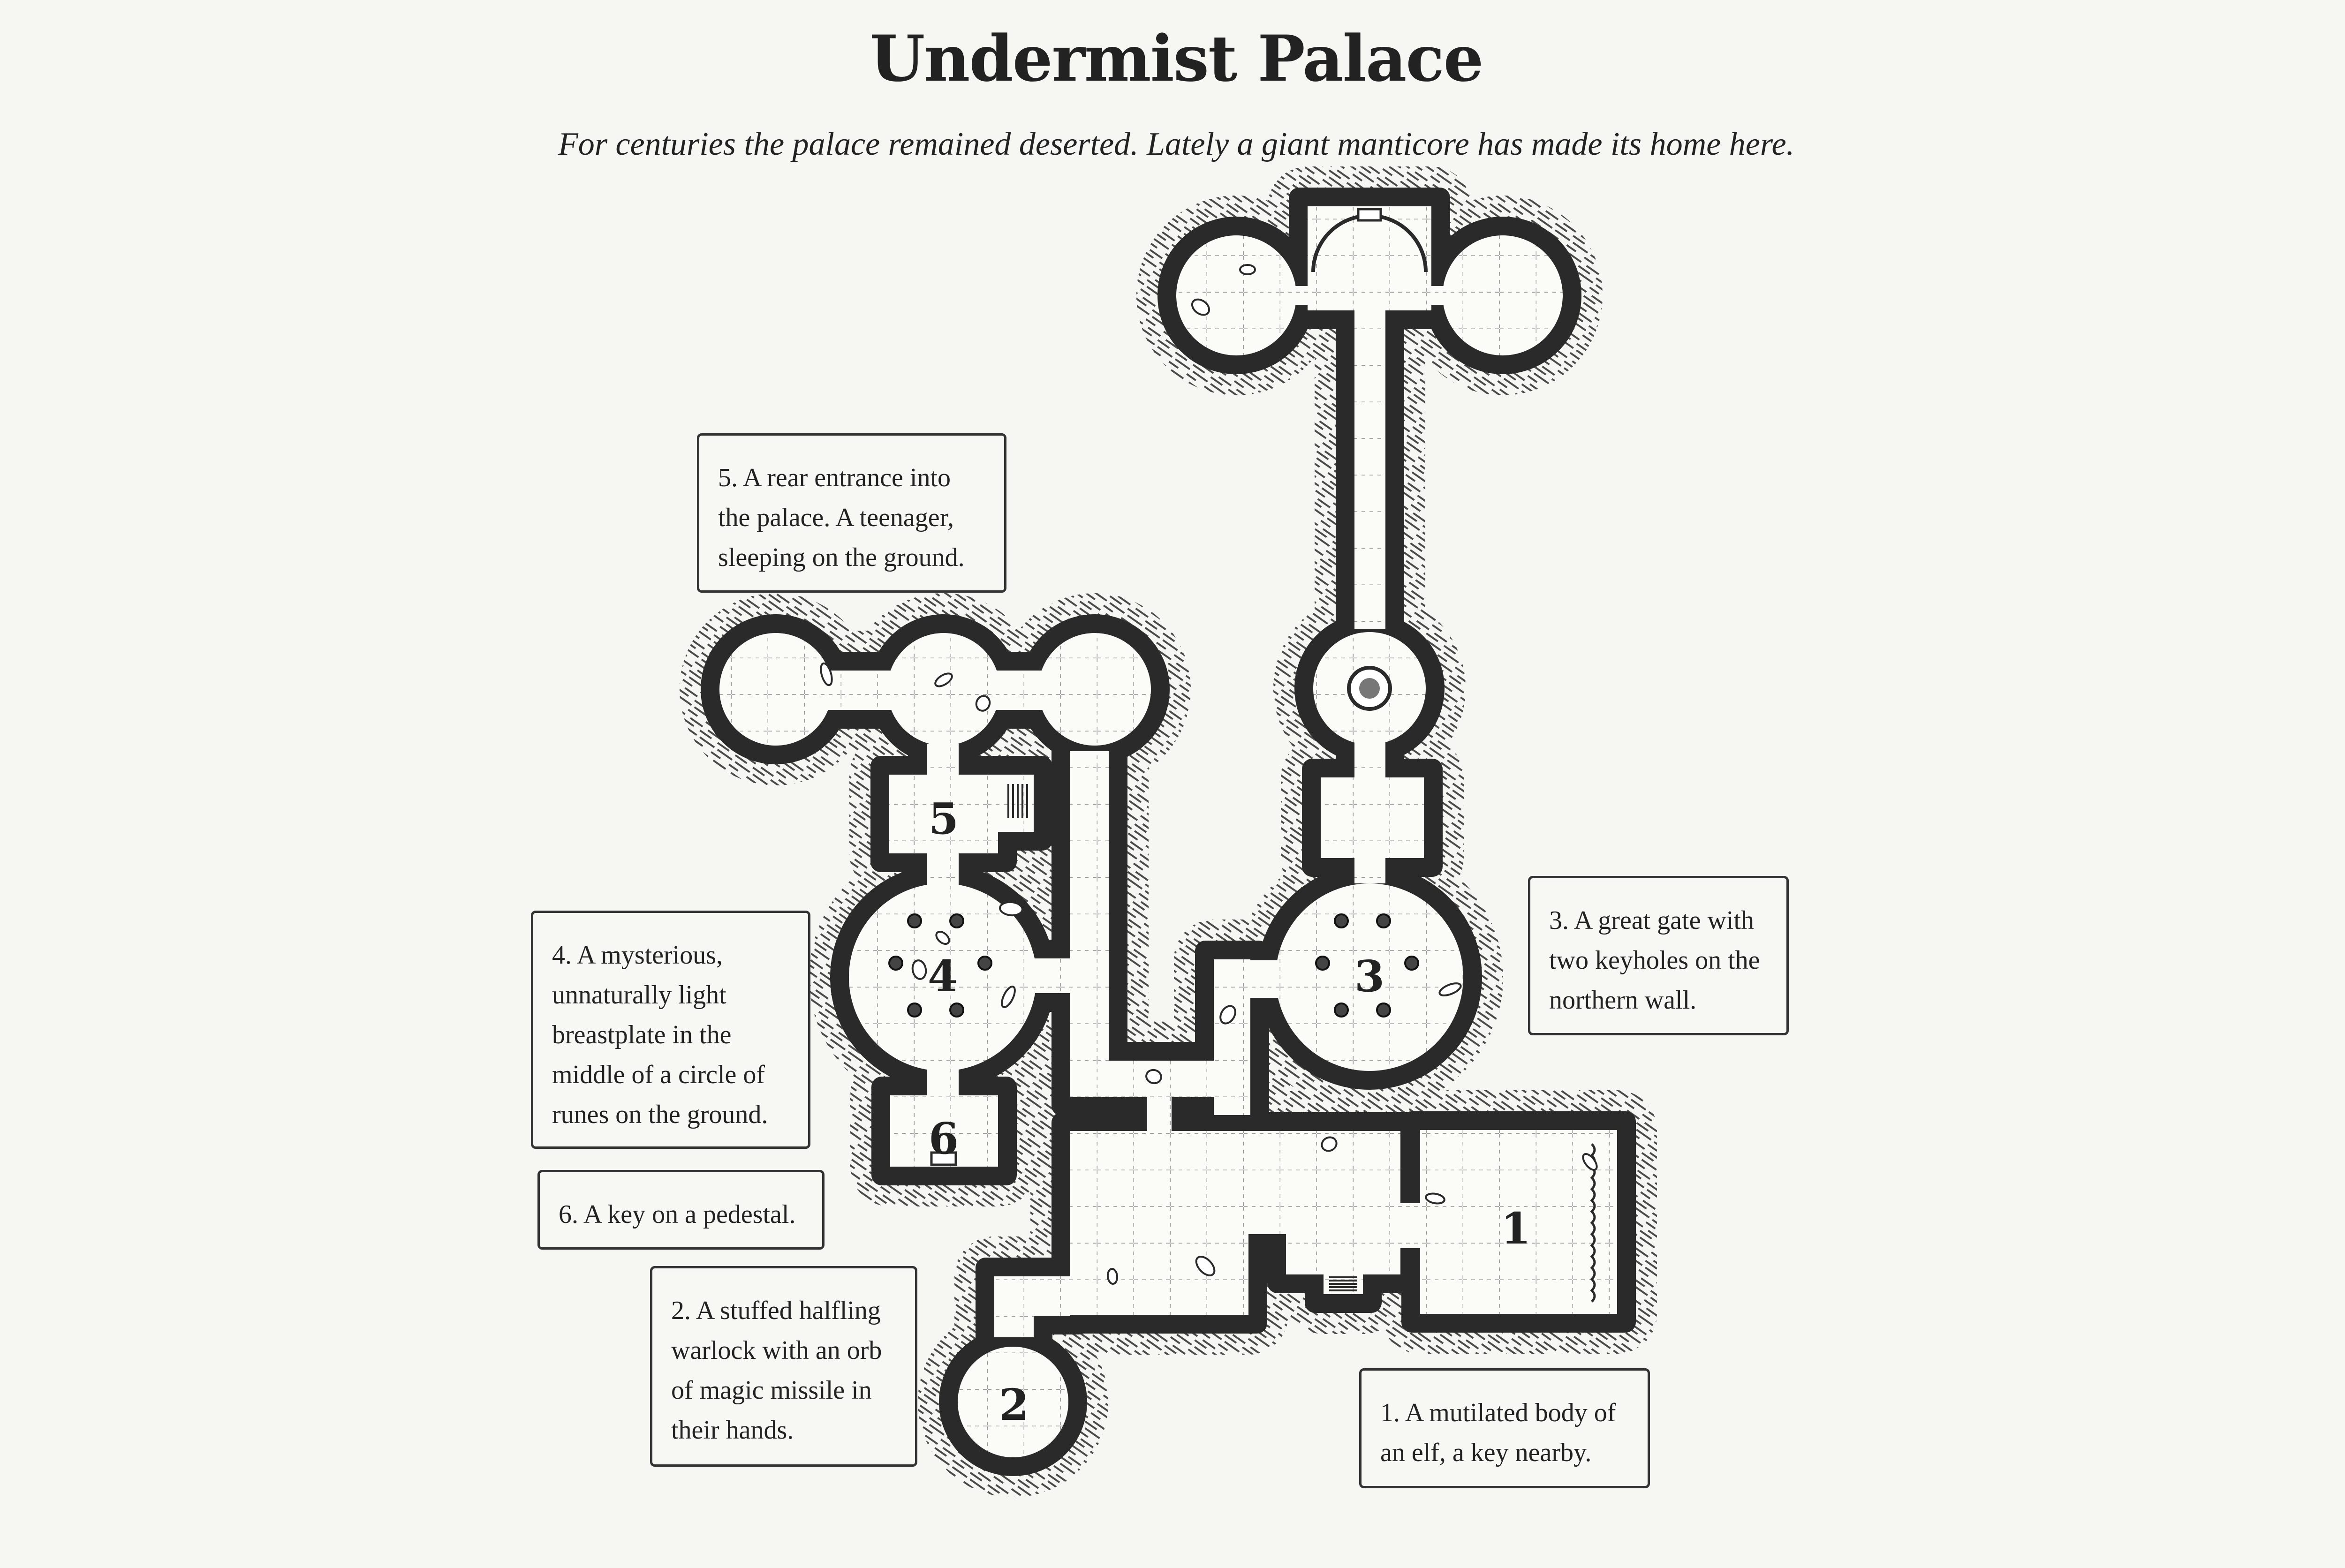 The image size is (2345, 1568). Describe the element at coordinates (943, 760) in the screenshot. I see `door-5-north` at that location.